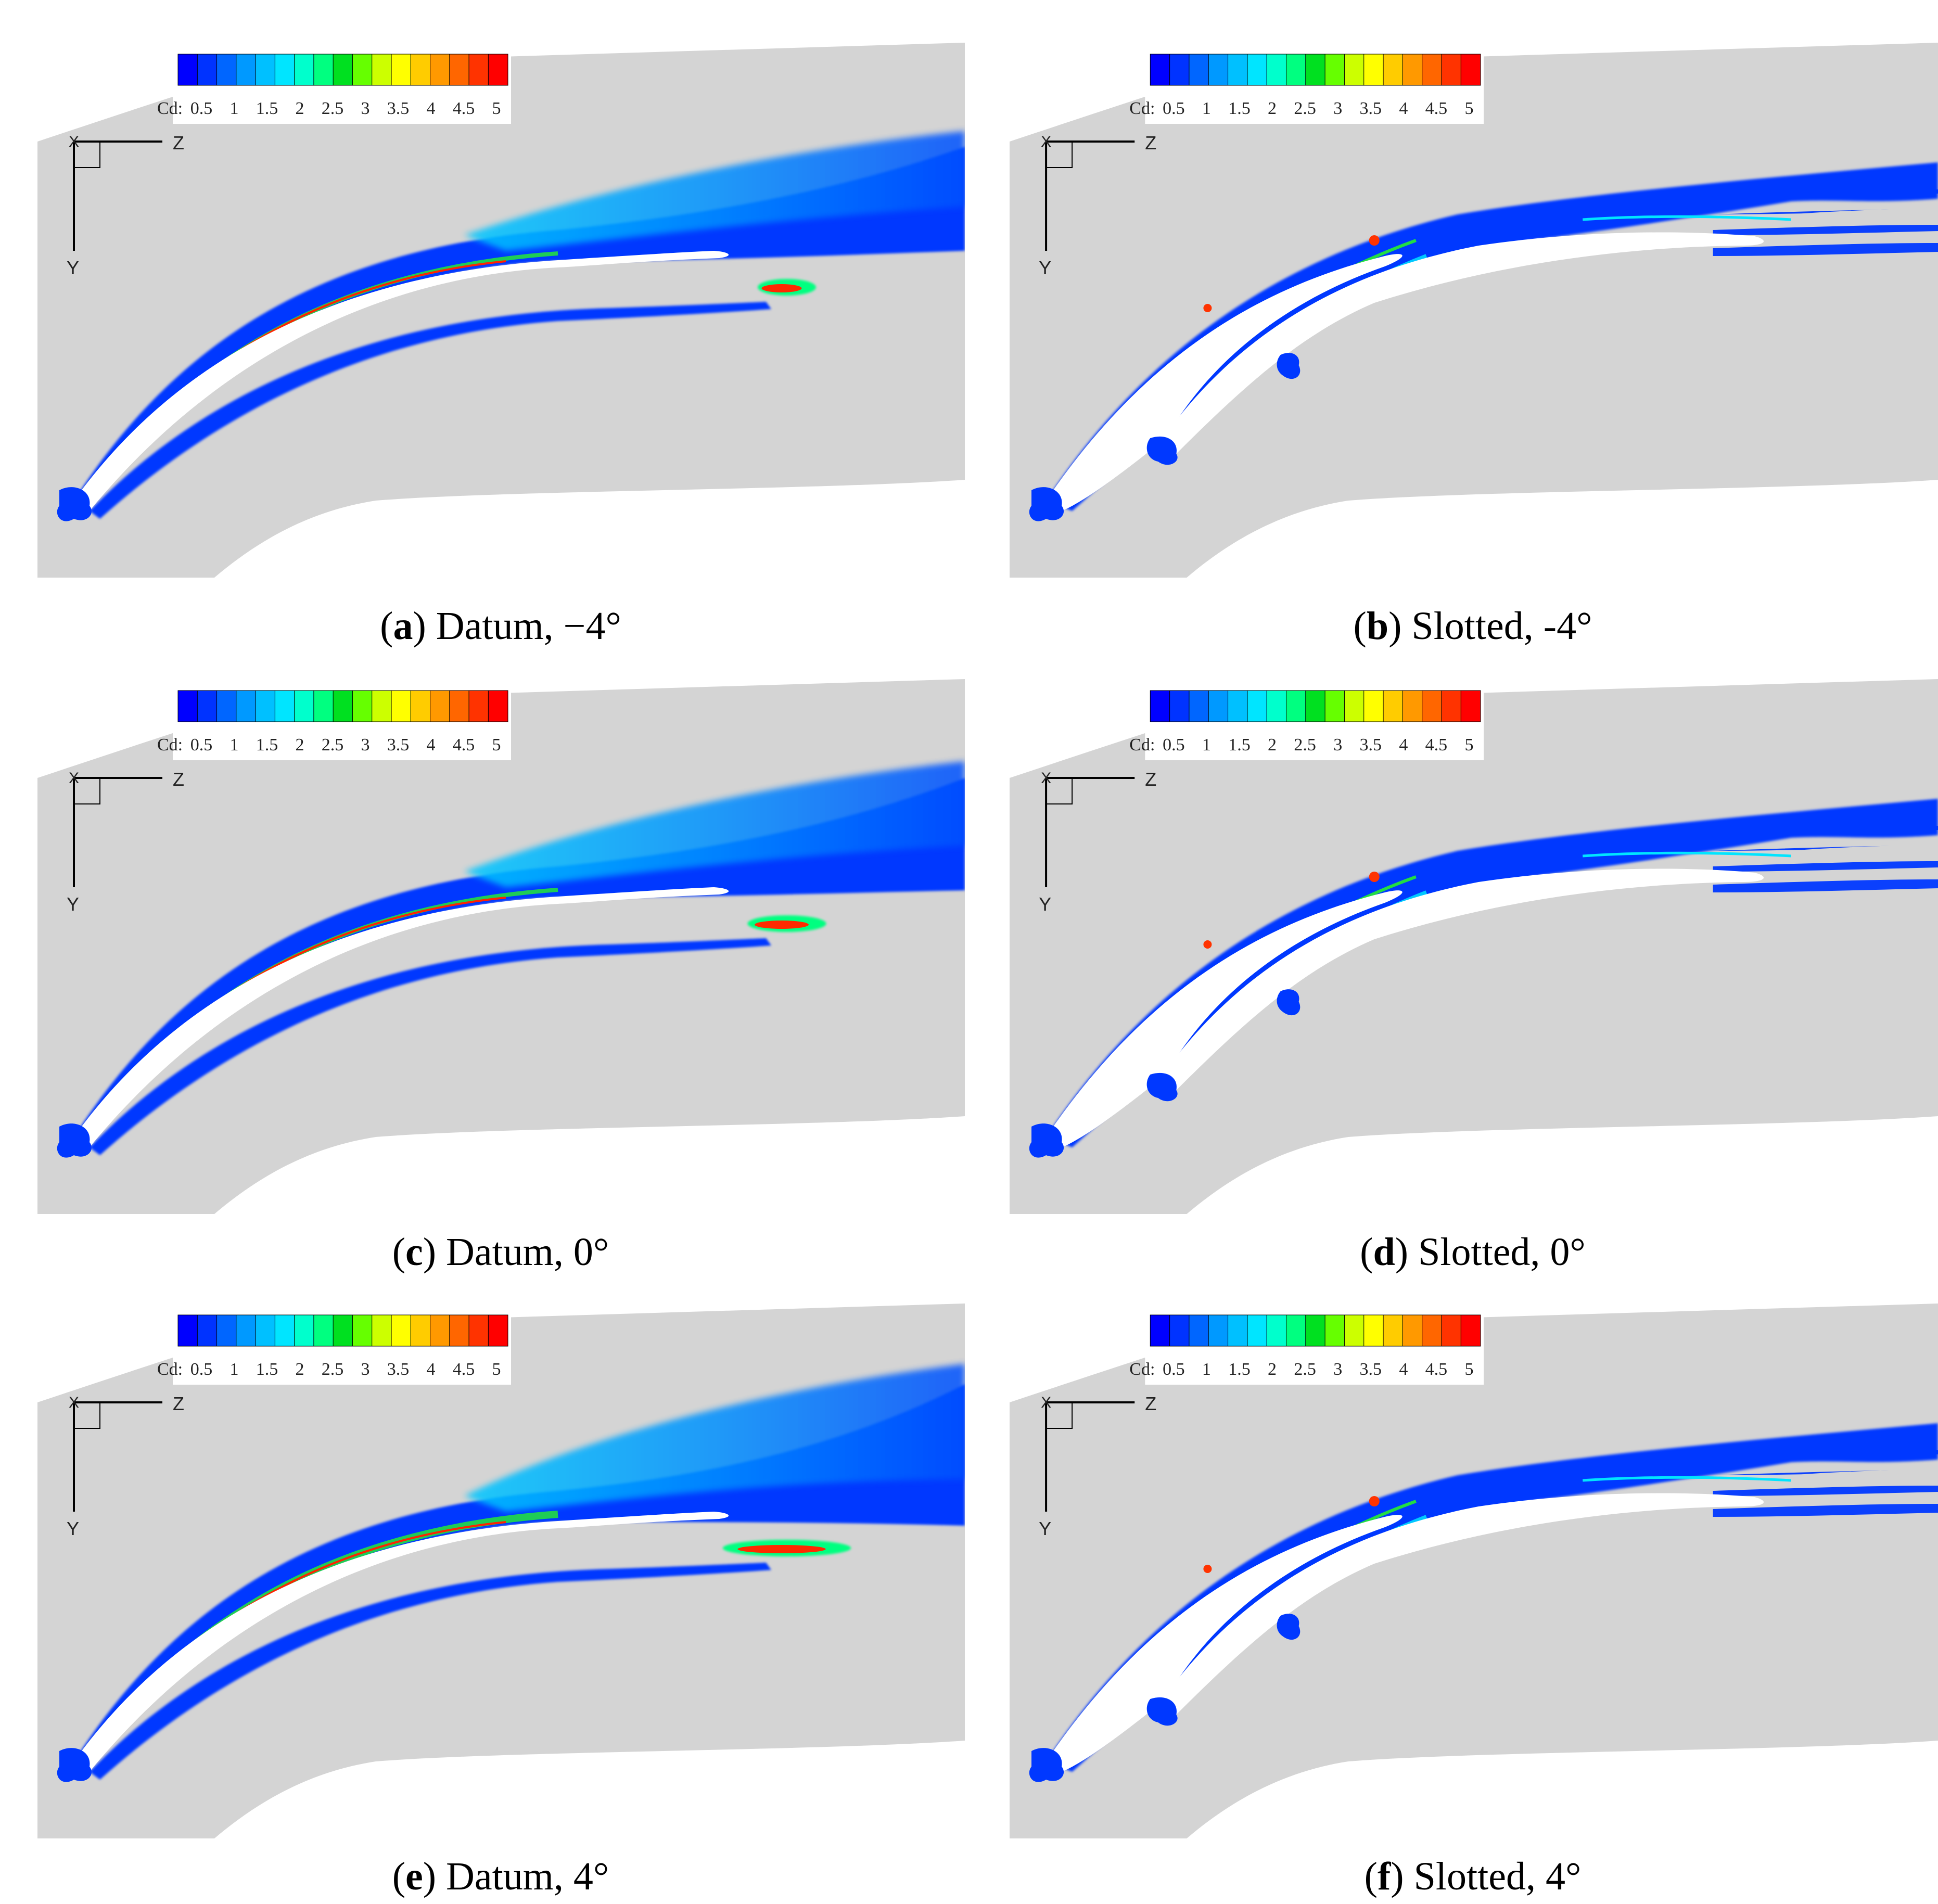  Describe the element at coordinates (401, 1642) in the screenshot. I see `blade-datum` at that location.